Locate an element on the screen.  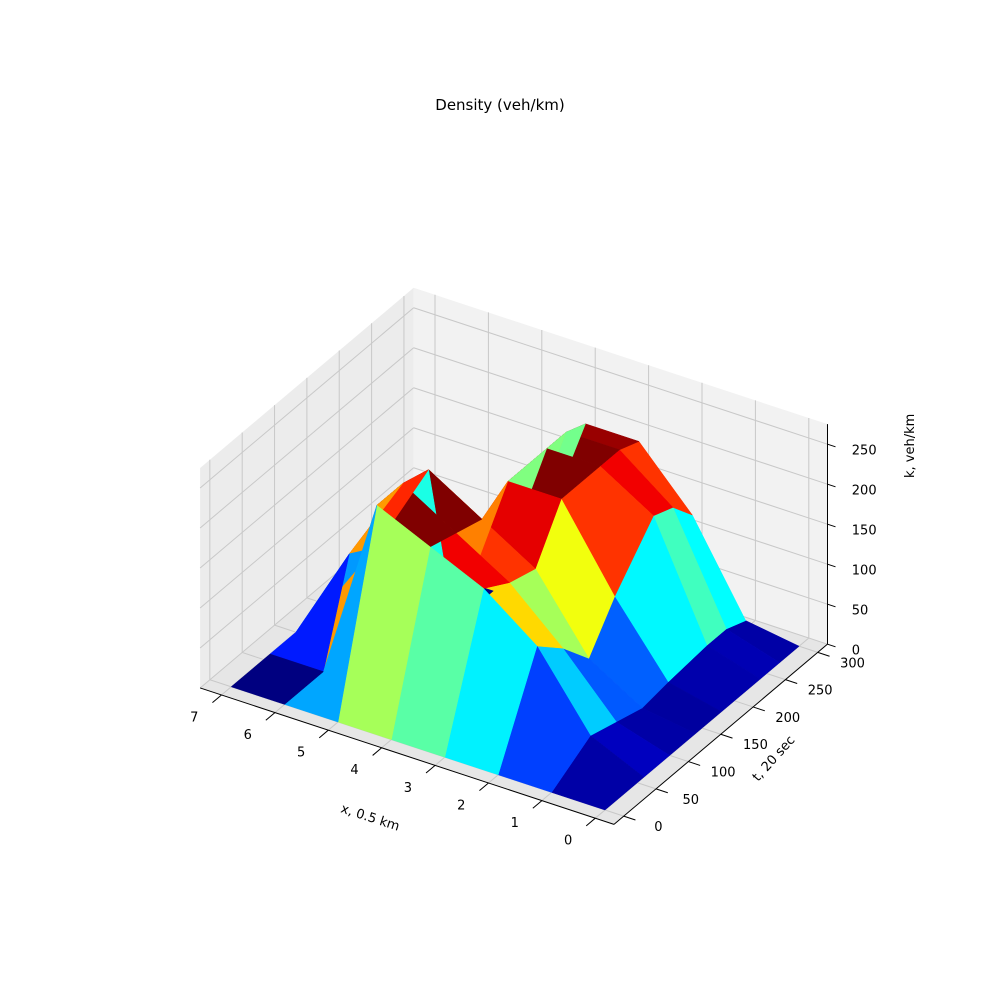
y-tick-label: 150 is located at coordinates (755, 745).